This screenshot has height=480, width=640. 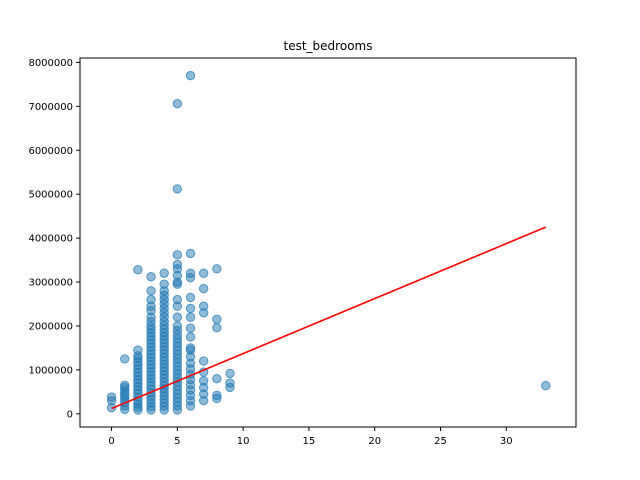 I want to click on y-tick-label: 5000000, so click(x=50, y=195).